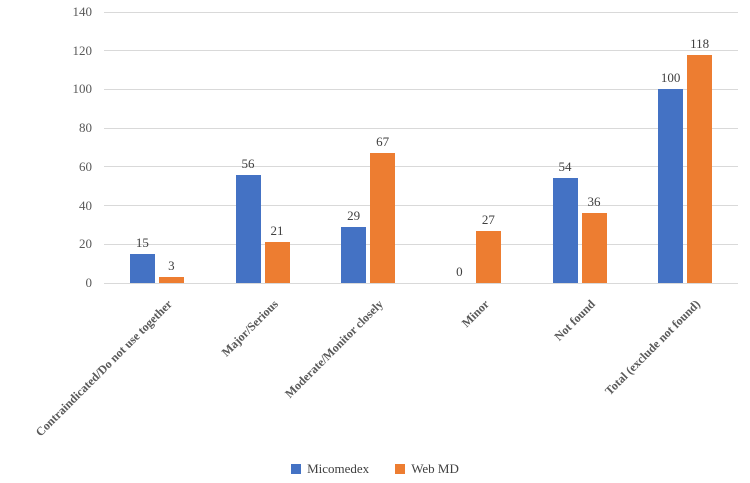 This screenshot has height=483, width=750. I want to click on data-label: 56, so click(248, 163).